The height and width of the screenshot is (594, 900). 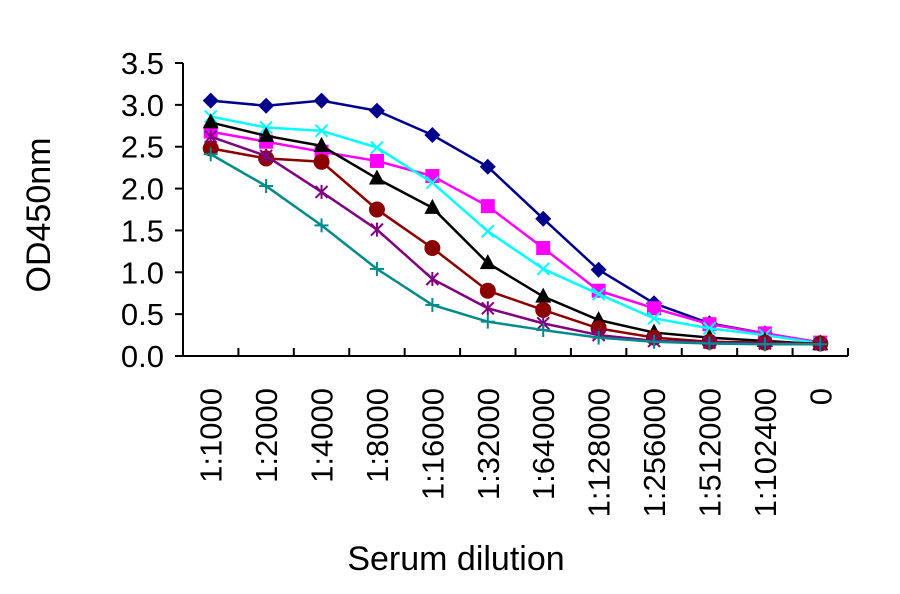 What do you see at coordinates (488, 444) in the screenshot?
I see `x-tick-label: 1:32000` at bounding box center [488, 444].